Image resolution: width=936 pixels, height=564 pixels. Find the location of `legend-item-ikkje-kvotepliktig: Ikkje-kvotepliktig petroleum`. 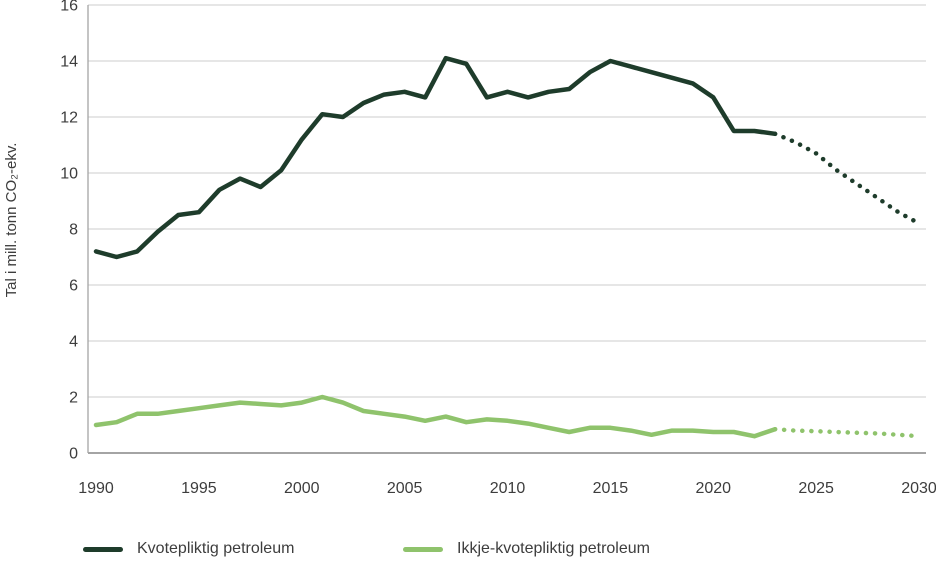

legend-item-ikkje-kvotepliktig: Ikkje-kvotepliktig petroleum is located at coordinates (526, 549).